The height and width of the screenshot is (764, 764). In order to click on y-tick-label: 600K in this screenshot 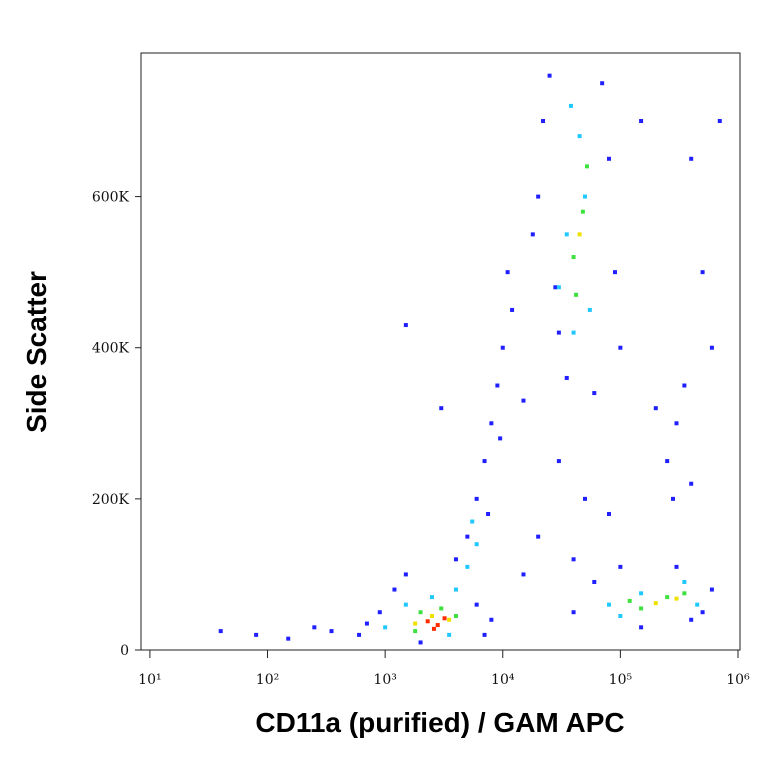, I will do `click(111, 198)`.